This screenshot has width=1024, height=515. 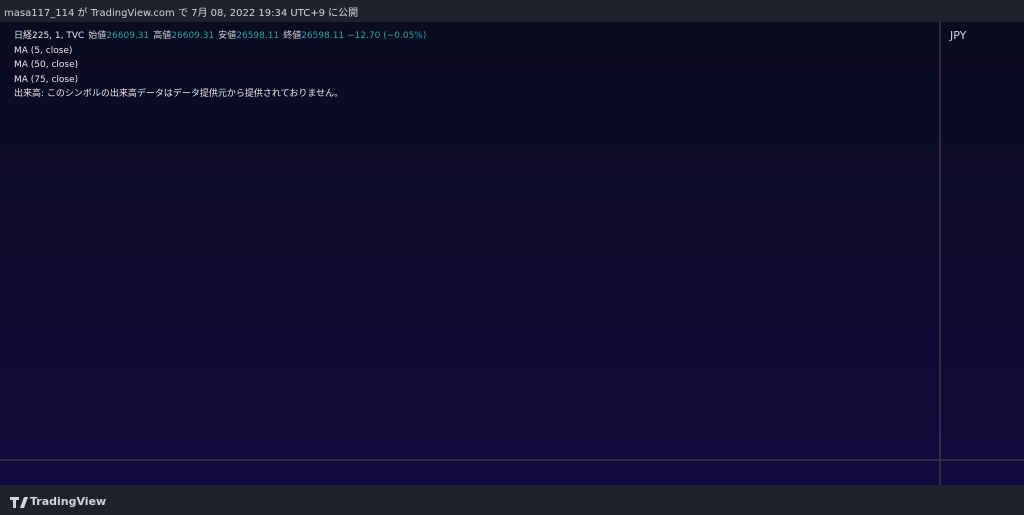 I want to click on symbol: 日経225, 1, TVC, so click(x=49, y=36).